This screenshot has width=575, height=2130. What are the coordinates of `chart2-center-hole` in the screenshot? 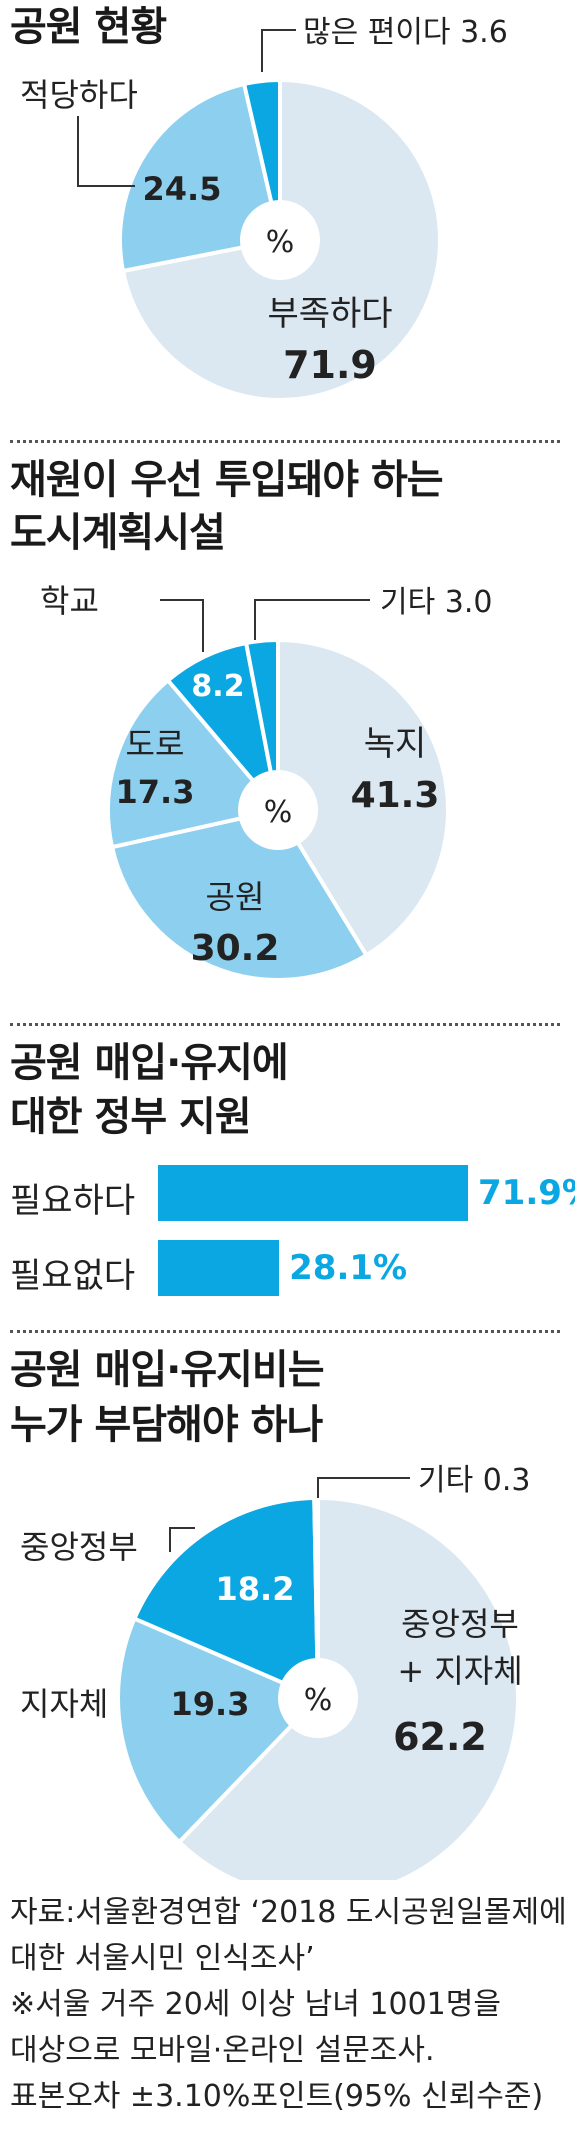 It's located at (278, 810).